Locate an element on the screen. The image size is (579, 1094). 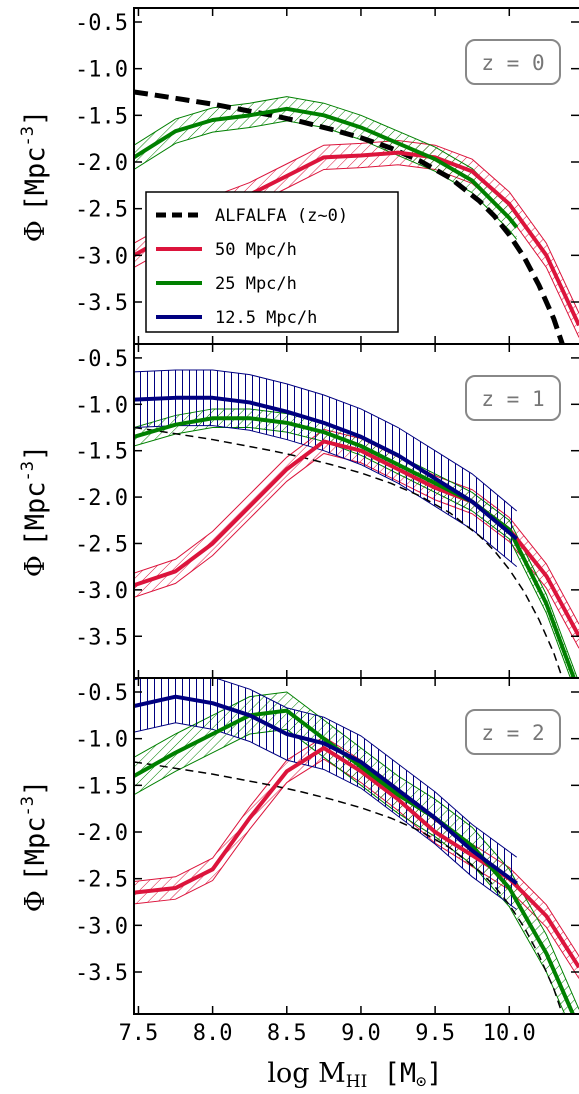
axes-text-layer: log MHI [M⊙] 7.5 8.0 8.5 9.0 9.5 10.0 is located at coordinates (327, 1056).